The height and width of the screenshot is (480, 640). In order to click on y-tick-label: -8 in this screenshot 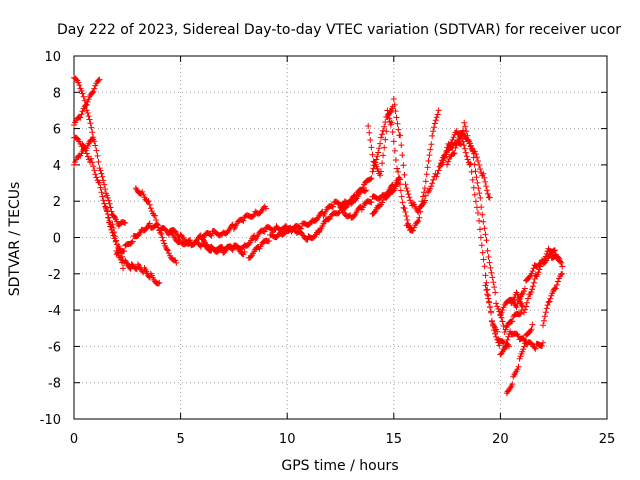, I will do `click(54, 384)`.